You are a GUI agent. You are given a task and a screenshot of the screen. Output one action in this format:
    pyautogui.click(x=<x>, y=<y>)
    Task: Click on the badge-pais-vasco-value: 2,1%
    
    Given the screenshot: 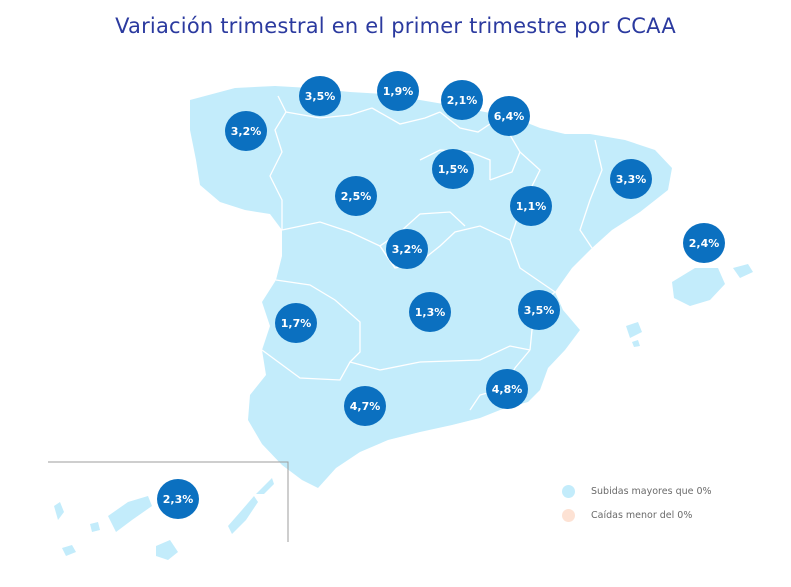 What is the action you would take?
    pyautogui.click(x=462, y=100)
    